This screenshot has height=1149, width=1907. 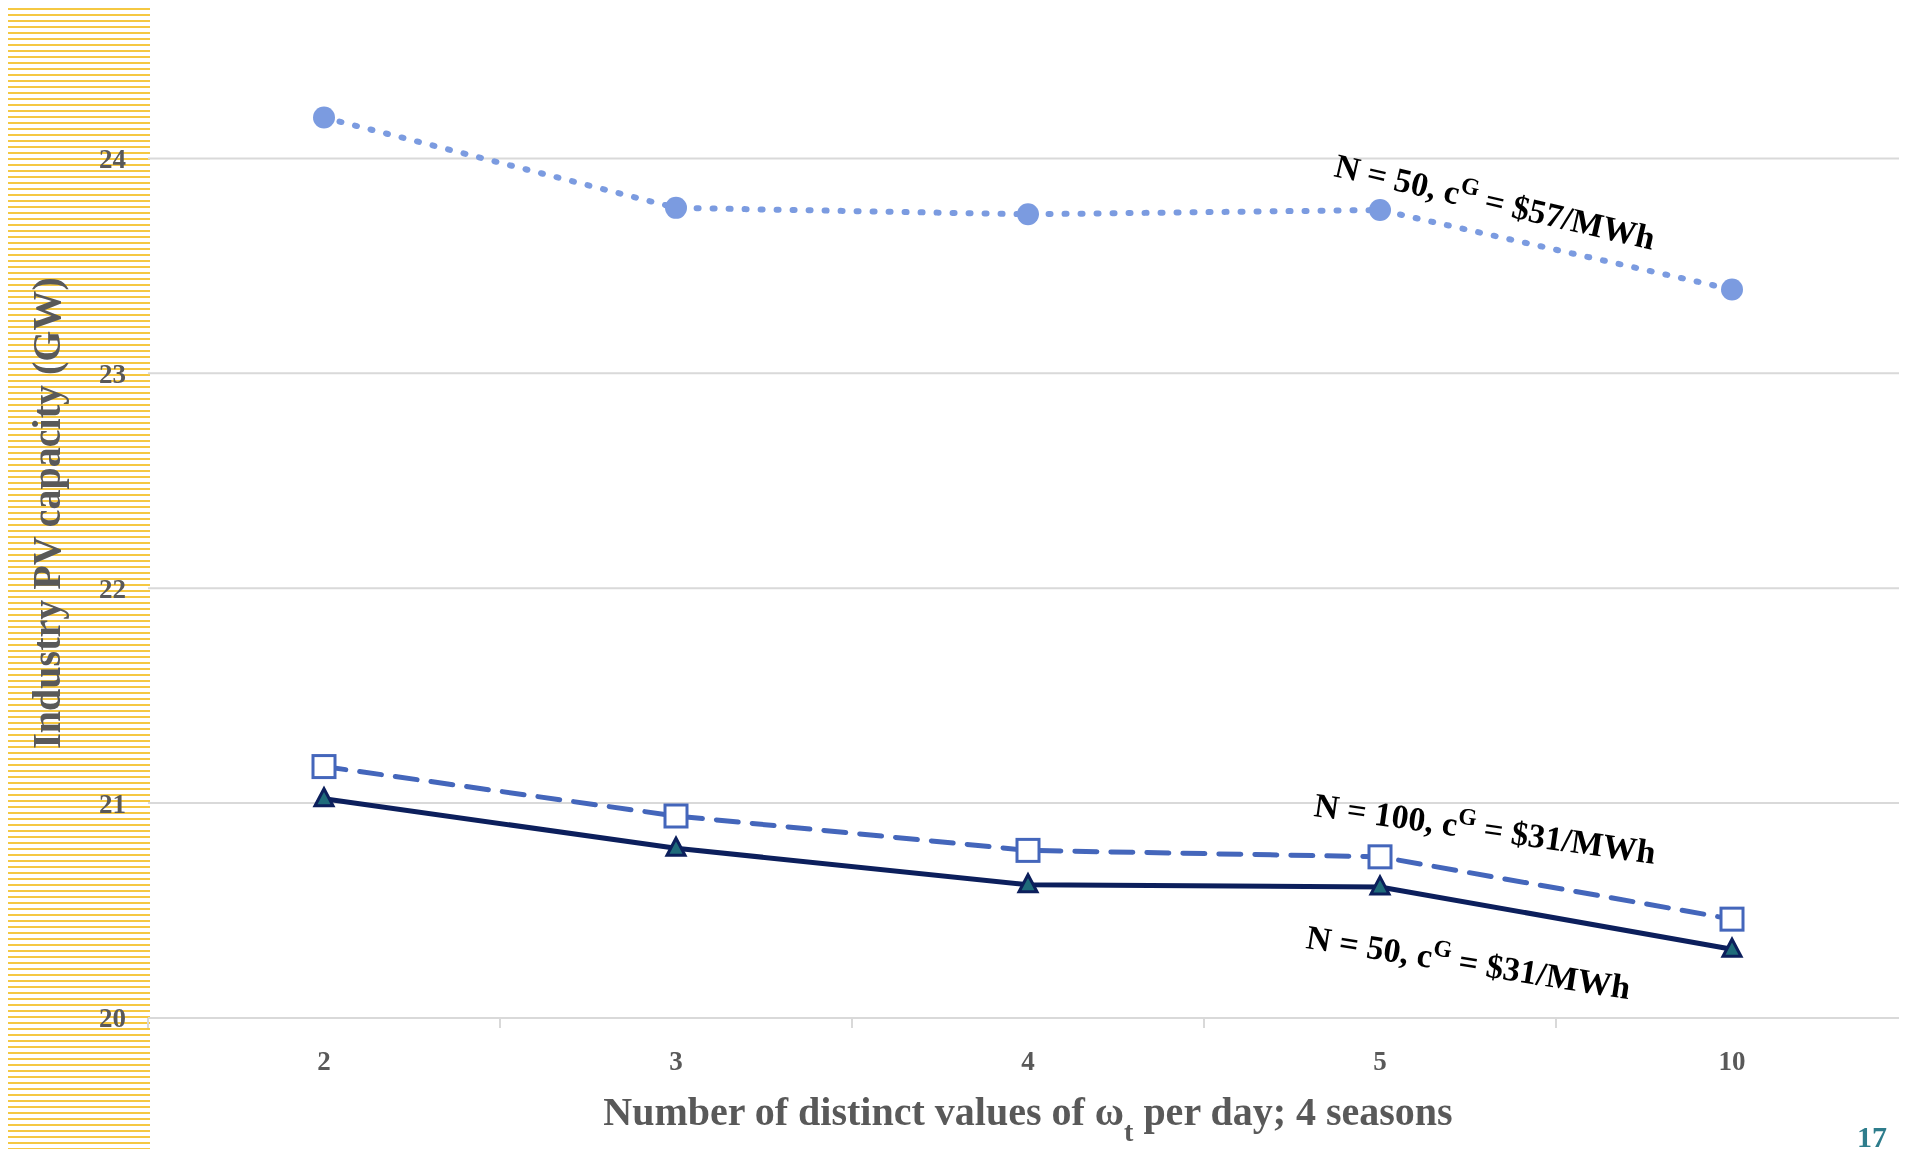 What do you see at coordinates (676, 1061) in the screenshot?
I see `x-tick-label: 3` at bounding box center [676, 1061].